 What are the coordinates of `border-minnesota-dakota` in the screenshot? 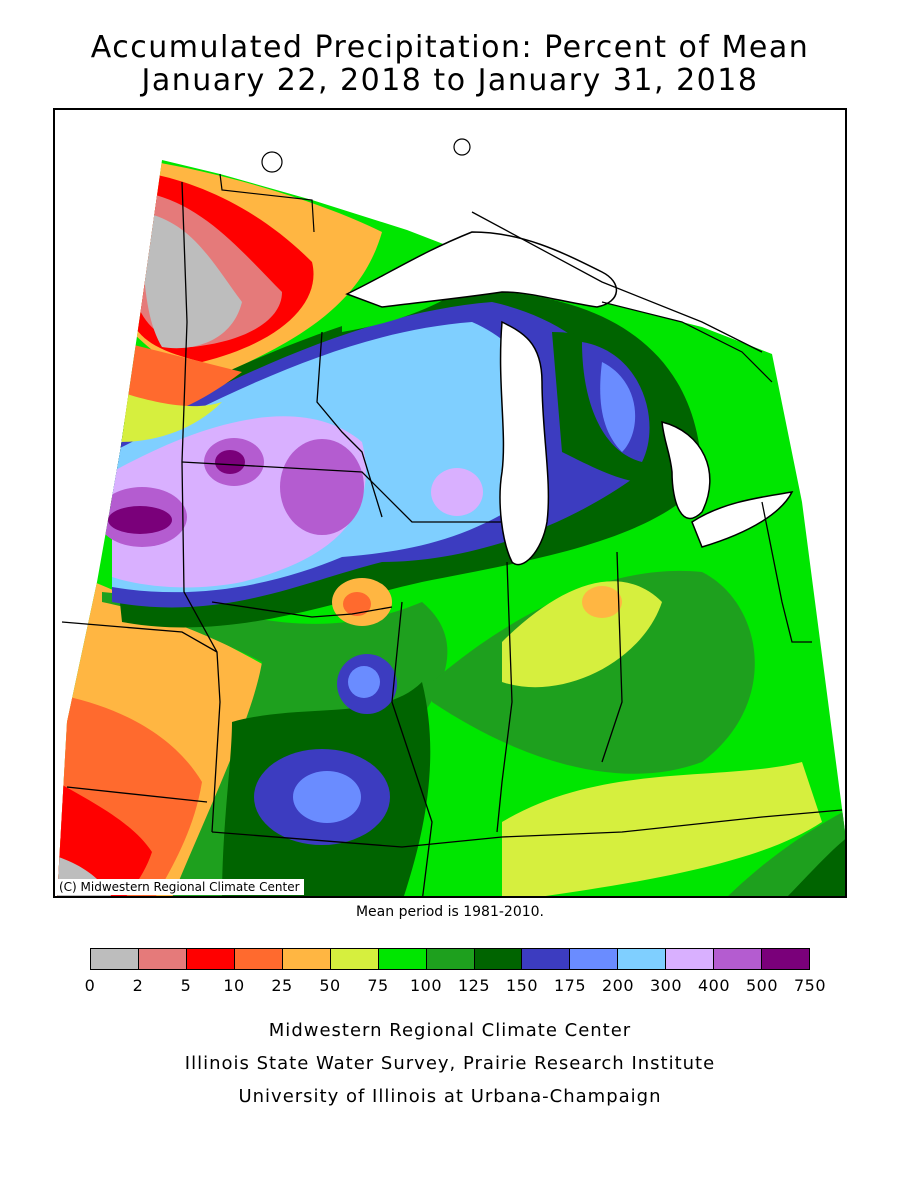 It's located at (201, 507).